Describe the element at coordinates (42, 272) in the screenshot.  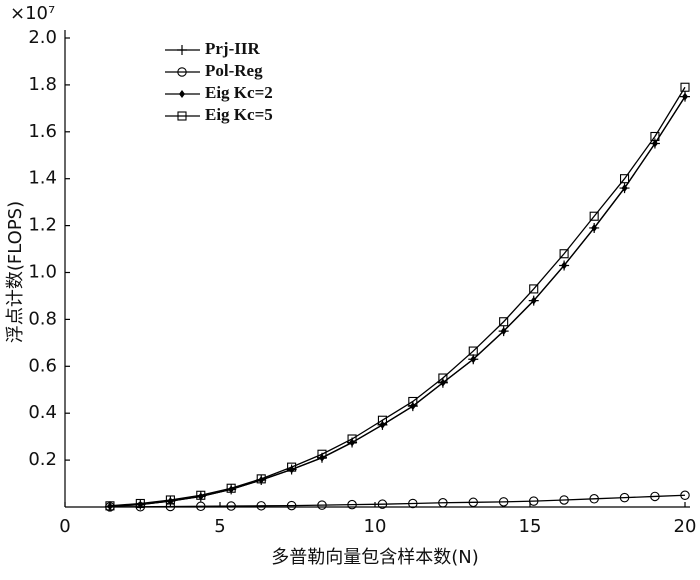
I see `y-tick-label: 1.0` at that location.